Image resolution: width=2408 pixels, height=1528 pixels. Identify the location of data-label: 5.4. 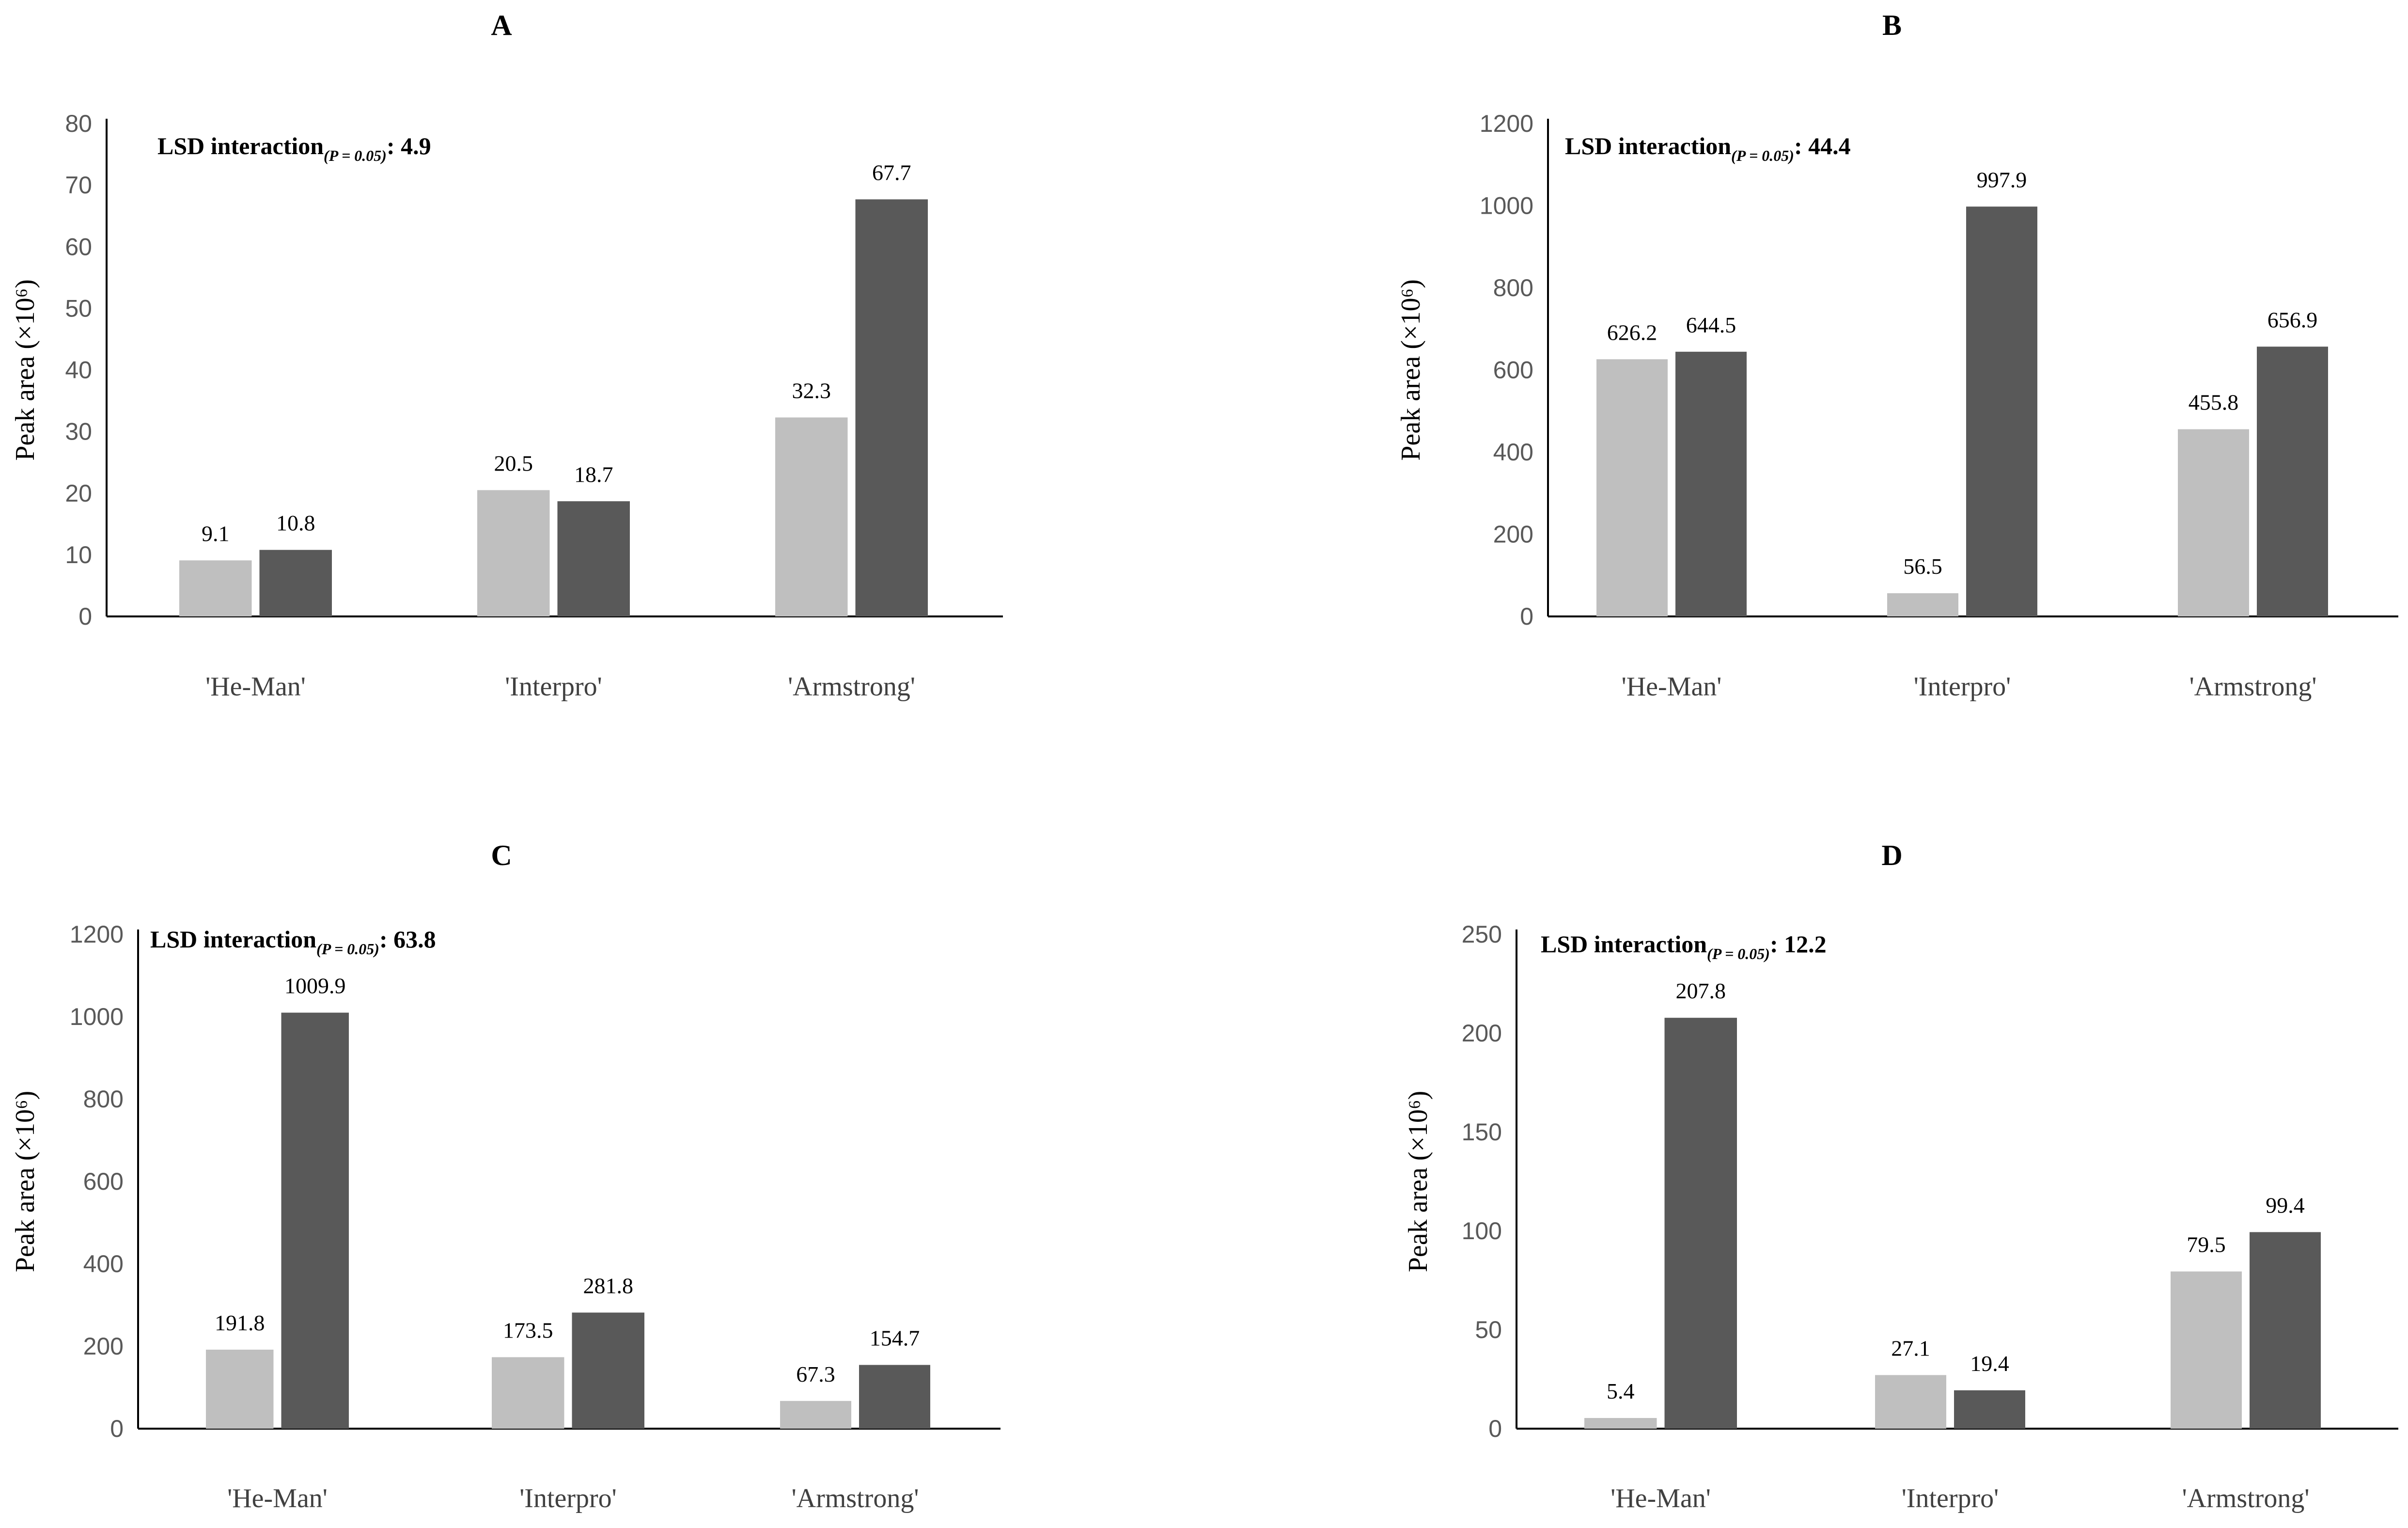
(1621, 1391).